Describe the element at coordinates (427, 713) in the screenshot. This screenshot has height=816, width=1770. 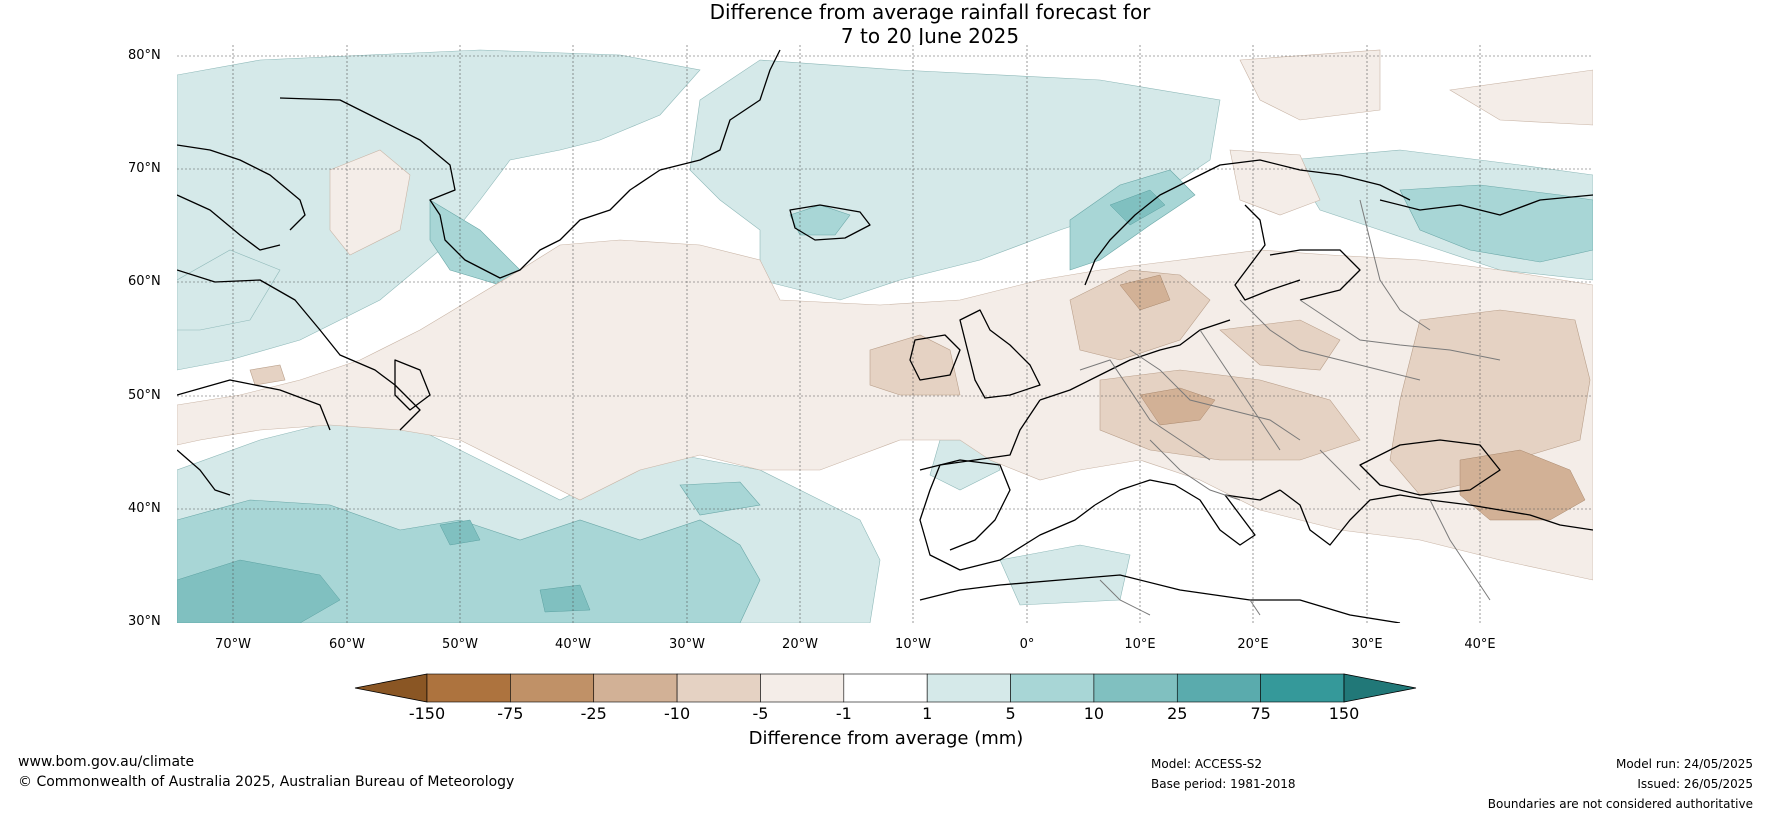
I see `colorbar-tick-label: -150` at that location.